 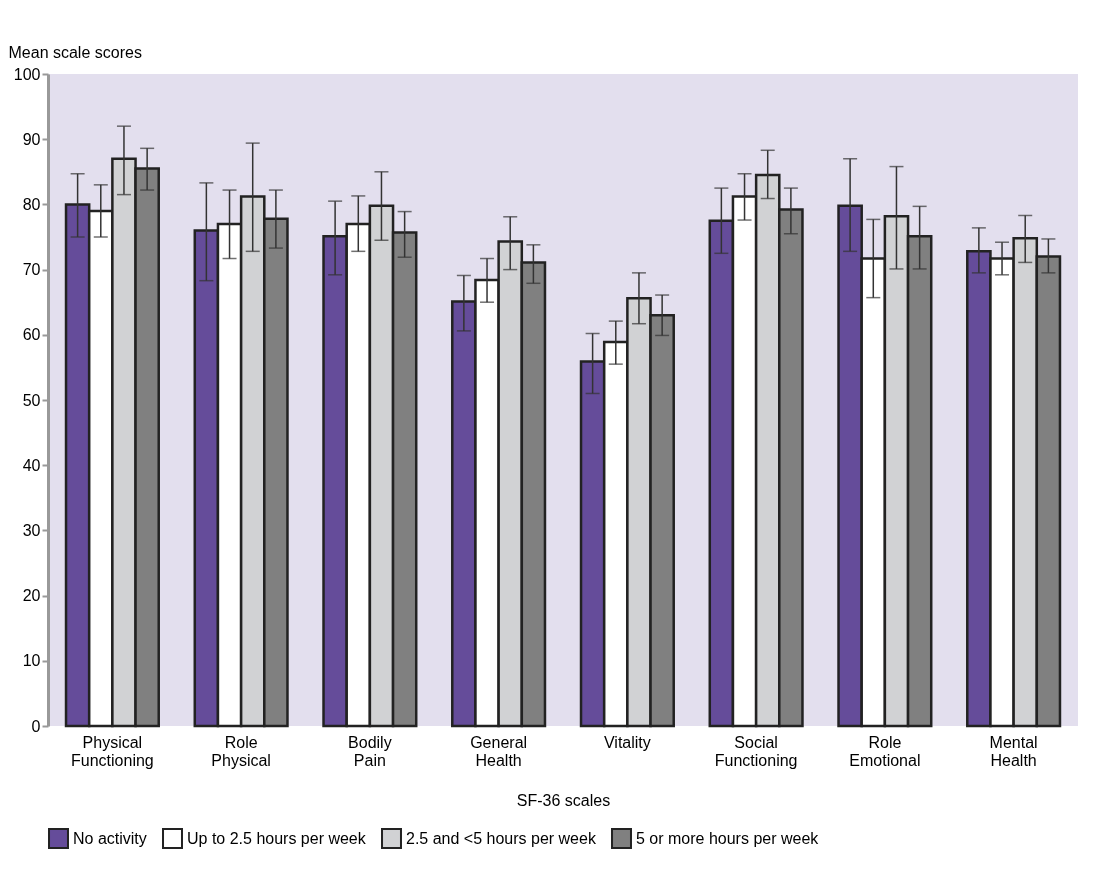 What do you see at coordinates (31, 596) in the screenshot?
I see `y-tick-label: 20` at bounding box center [31, 596].